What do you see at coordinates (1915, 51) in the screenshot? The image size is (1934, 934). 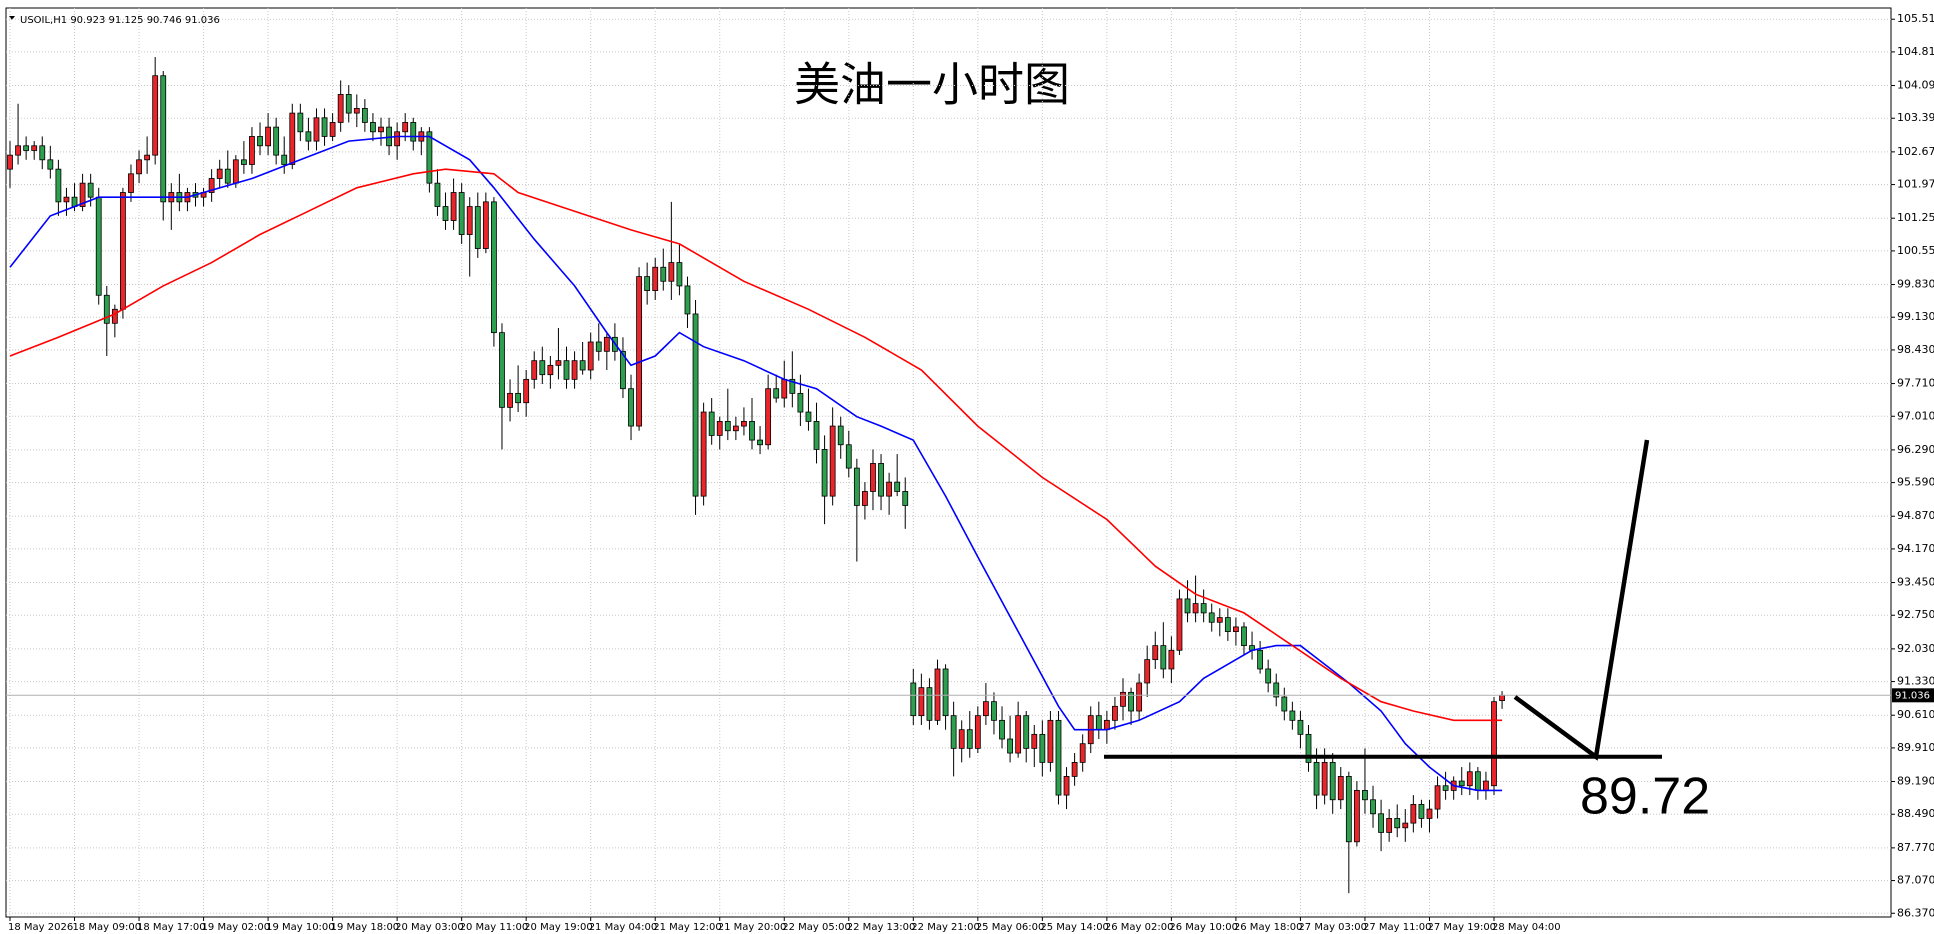 I see `y-tick-label: 104.810` at bounding box center [1915, 51].